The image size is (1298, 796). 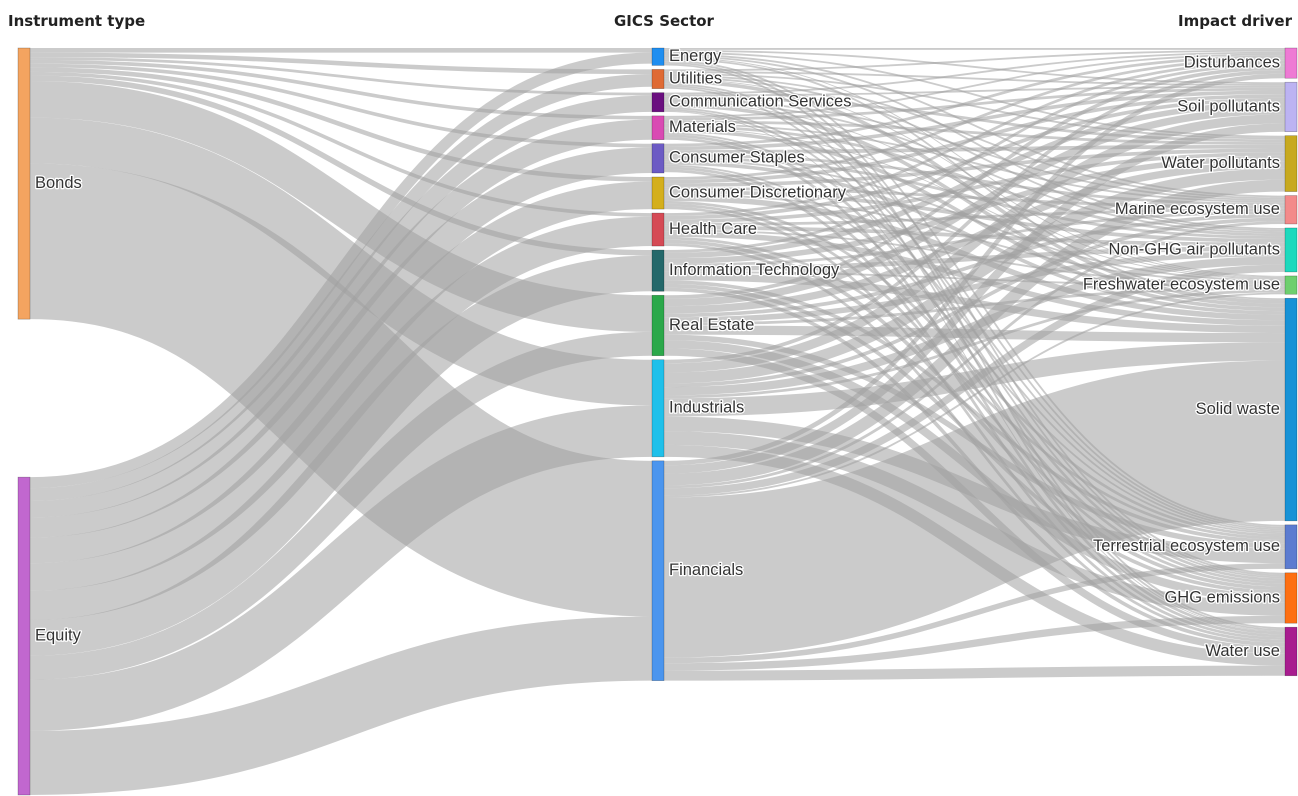 I want to click on column-title-impact-driver: Impact driver, so click(x=1235, y=21).